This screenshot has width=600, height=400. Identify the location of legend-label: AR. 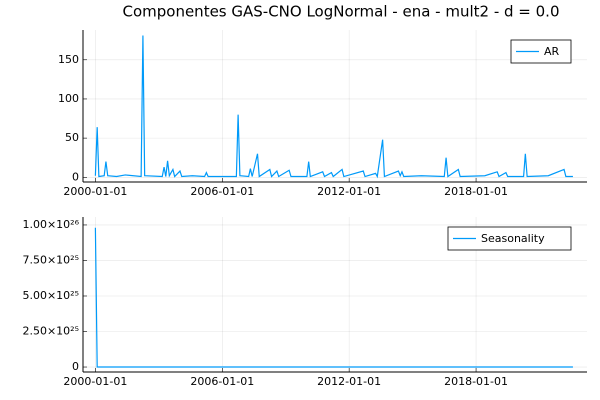
(552, 51).